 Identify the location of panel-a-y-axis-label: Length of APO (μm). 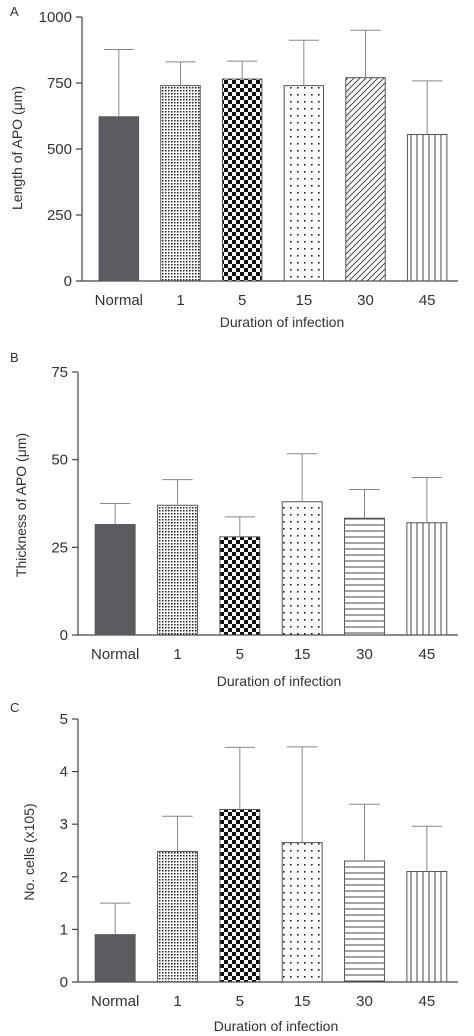
(17, 148).